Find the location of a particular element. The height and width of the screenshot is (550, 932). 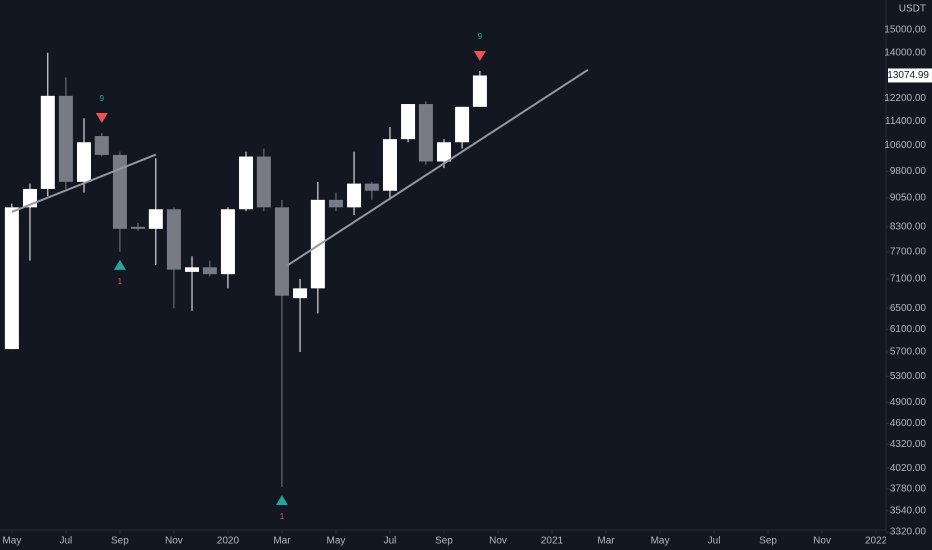

y-tick-label: 4900.00 is located at coordinates (908, 402).